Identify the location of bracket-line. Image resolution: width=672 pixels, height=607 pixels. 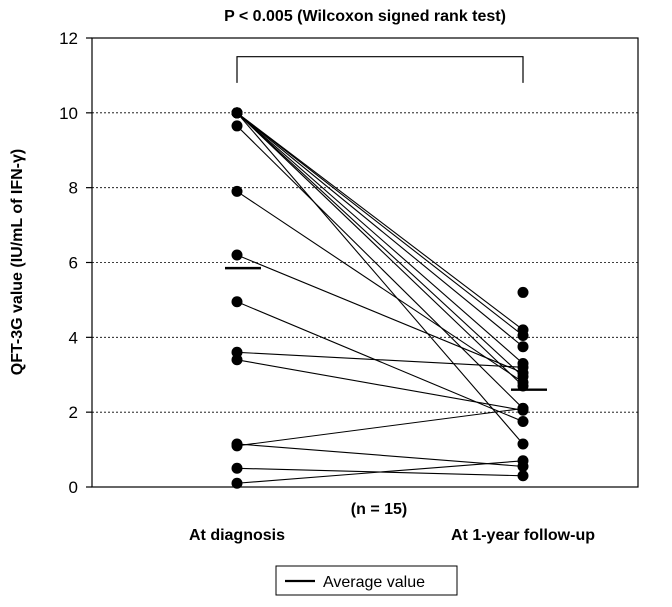
(380, 69).